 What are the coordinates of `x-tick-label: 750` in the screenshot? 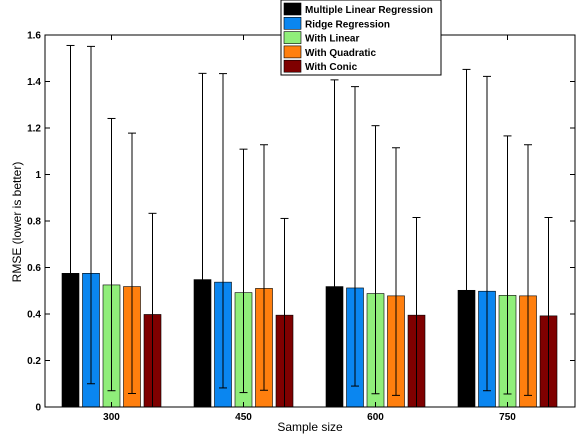 It's located at (507, 417).